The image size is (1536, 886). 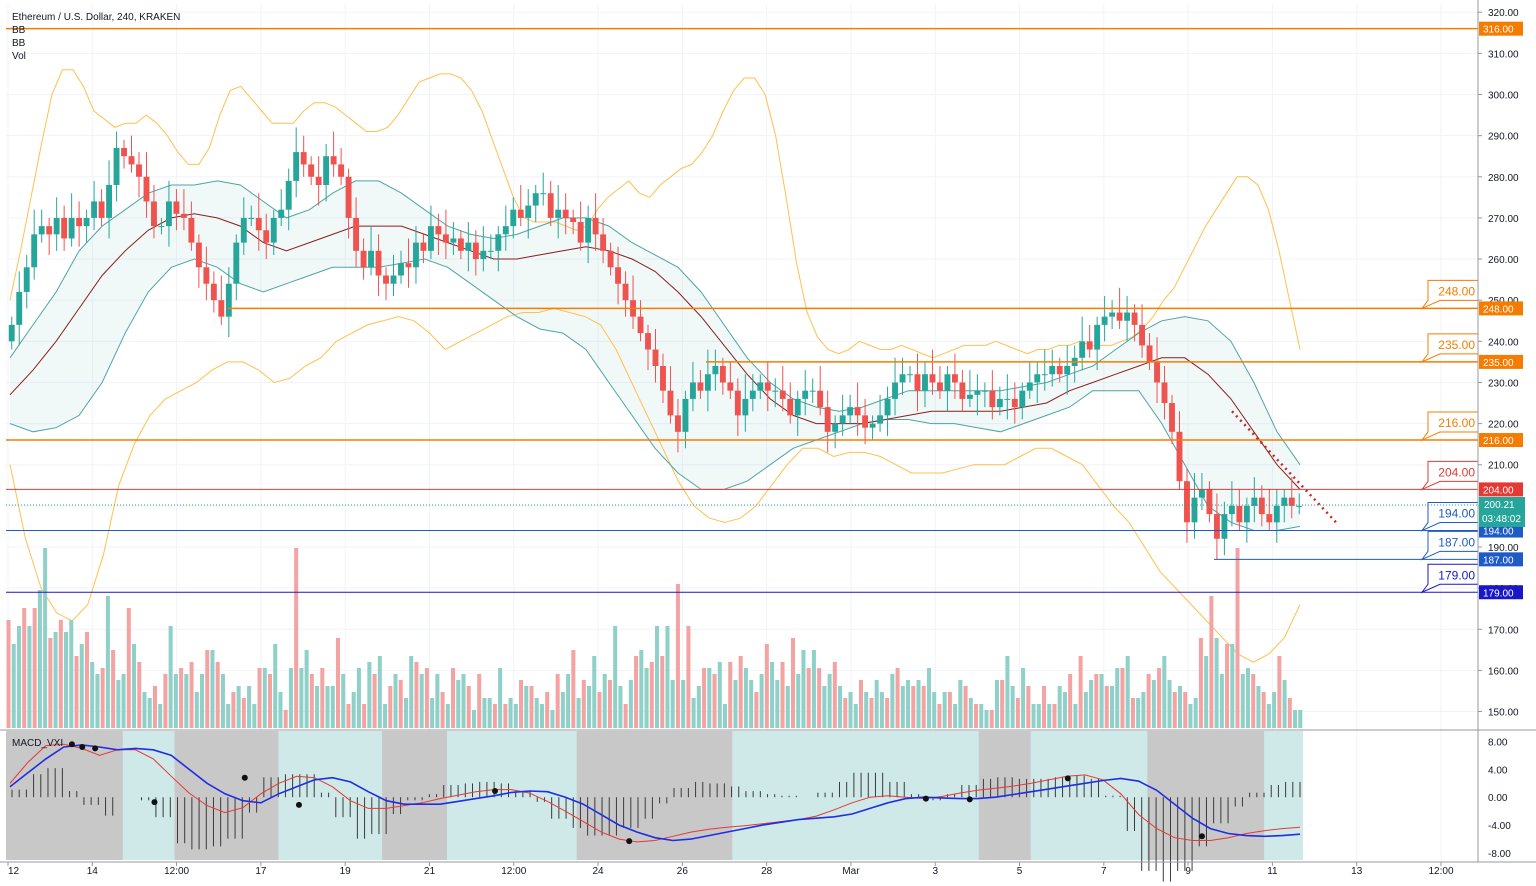 I want to click on time-tick-label: 12, so click(x=14, y=871).